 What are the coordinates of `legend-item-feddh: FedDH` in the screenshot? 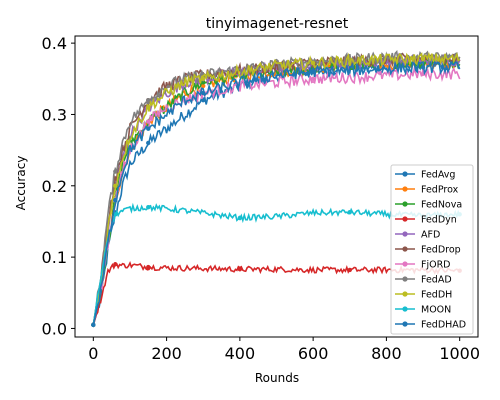 It's located at (423, 295).